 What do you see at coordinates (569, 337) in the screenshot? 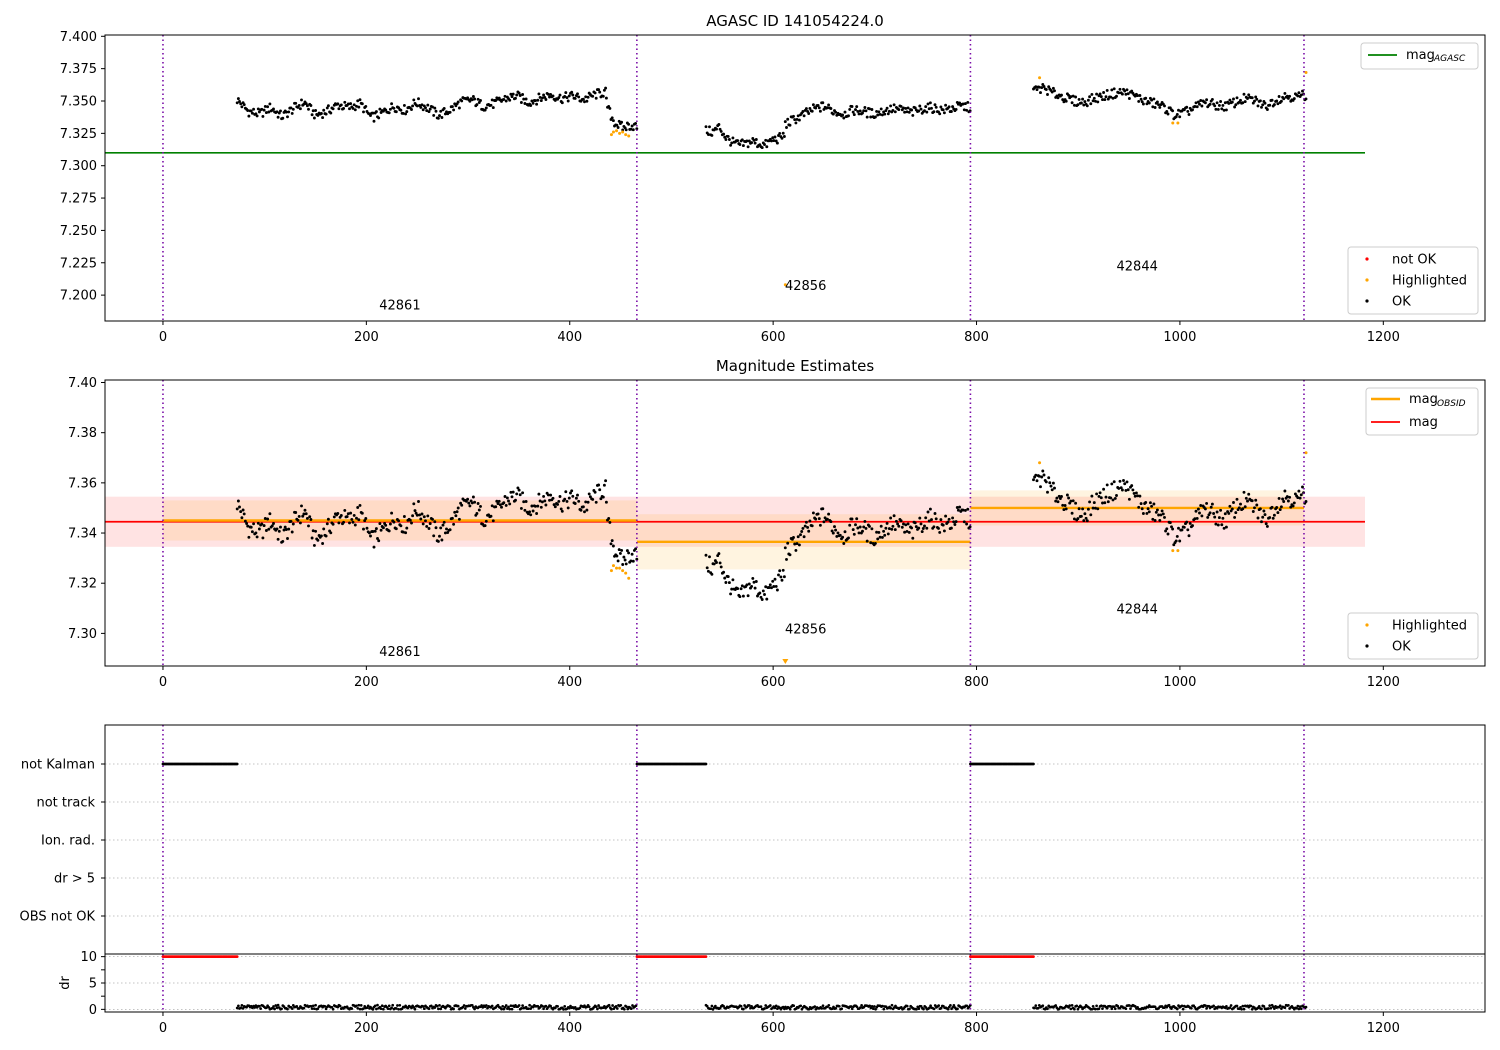
I see `x-tick-label: 400` at bounding box center [569, 337].